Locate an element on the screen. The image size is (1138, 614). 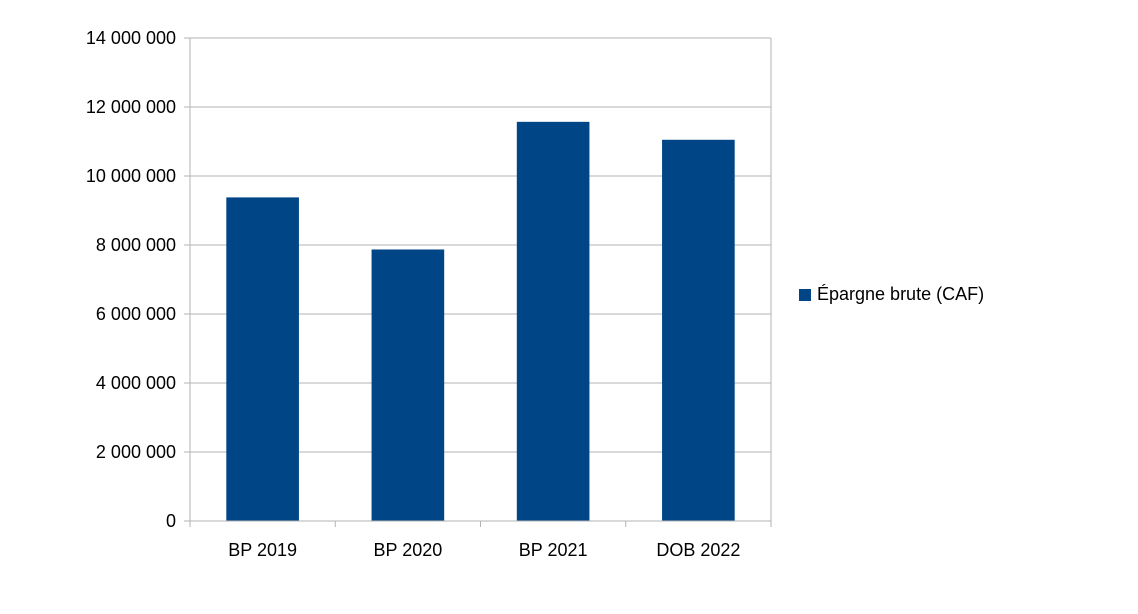
y-tick-label: 12 000 000 is located at coordinates (131, 107).